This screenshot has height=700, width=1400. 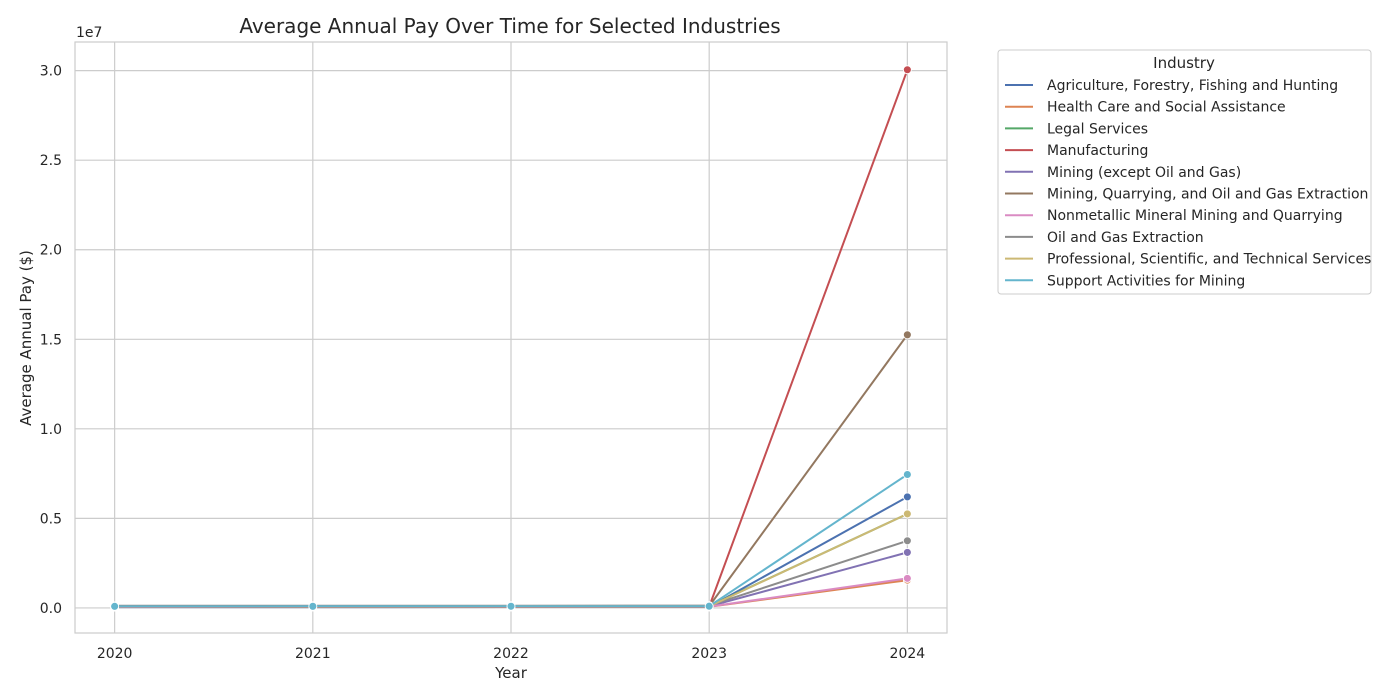 What do you see at coordinates (709, 654) in the screenshot?
I see `x-tick-label: 2023` at bounding box center [709, 654].